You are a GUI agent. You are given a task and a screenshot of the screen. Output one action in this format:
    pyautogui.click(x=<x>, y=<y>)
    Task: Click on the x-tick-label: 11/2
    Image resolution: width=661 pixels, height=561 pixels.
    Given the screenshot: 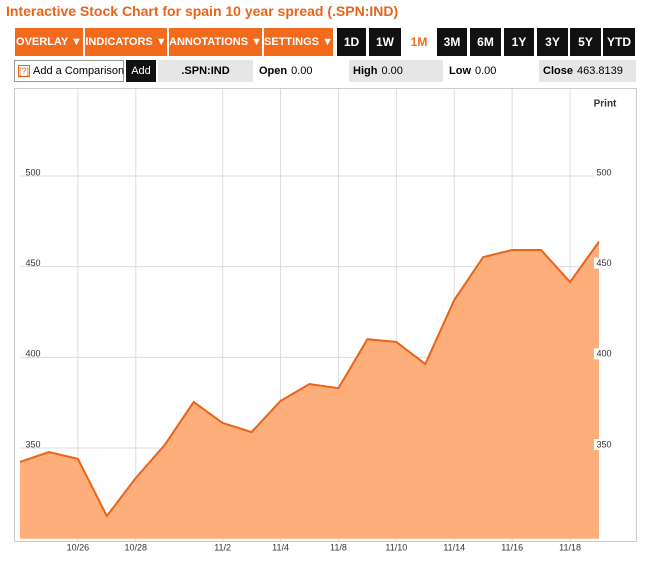 What is the action you would take?
    pyautogui.click(x=222, y=547)
    